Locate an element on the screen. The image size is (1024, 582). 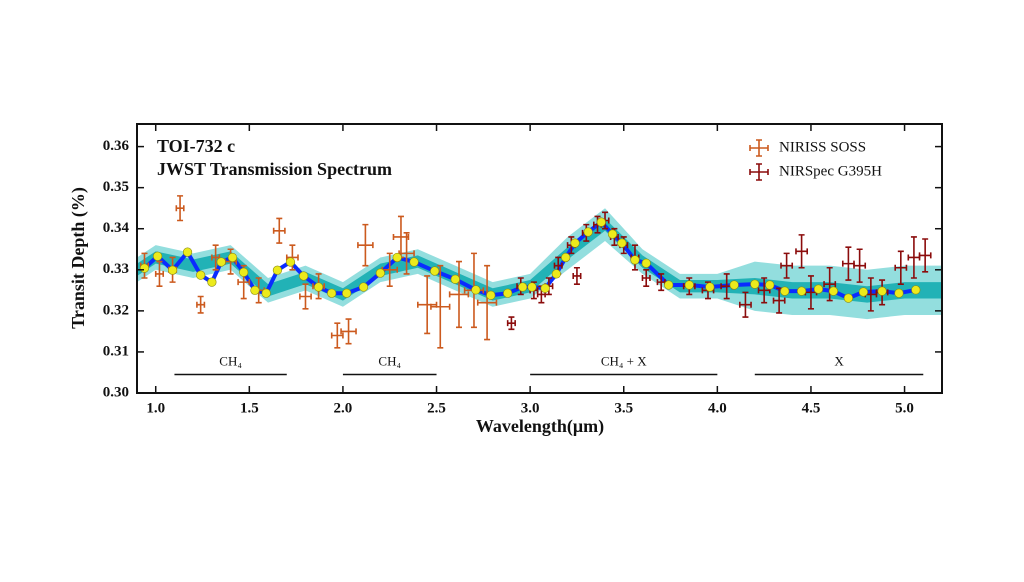
model-band-1sigma is located at coordinates (539, 260).